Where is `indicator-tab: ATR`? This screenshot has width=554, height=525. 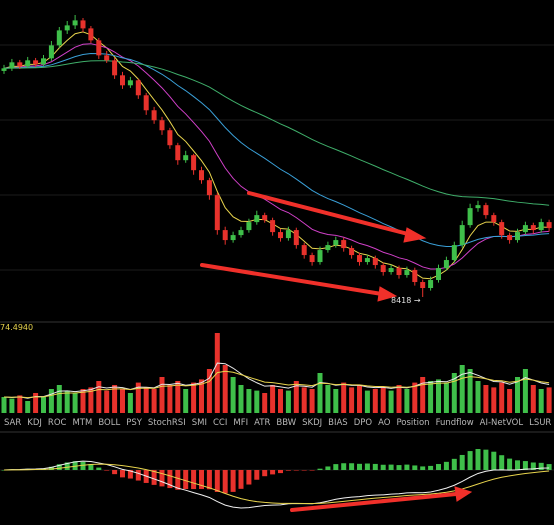
indicator-tab: ATR is located at coordinates (262, 423).